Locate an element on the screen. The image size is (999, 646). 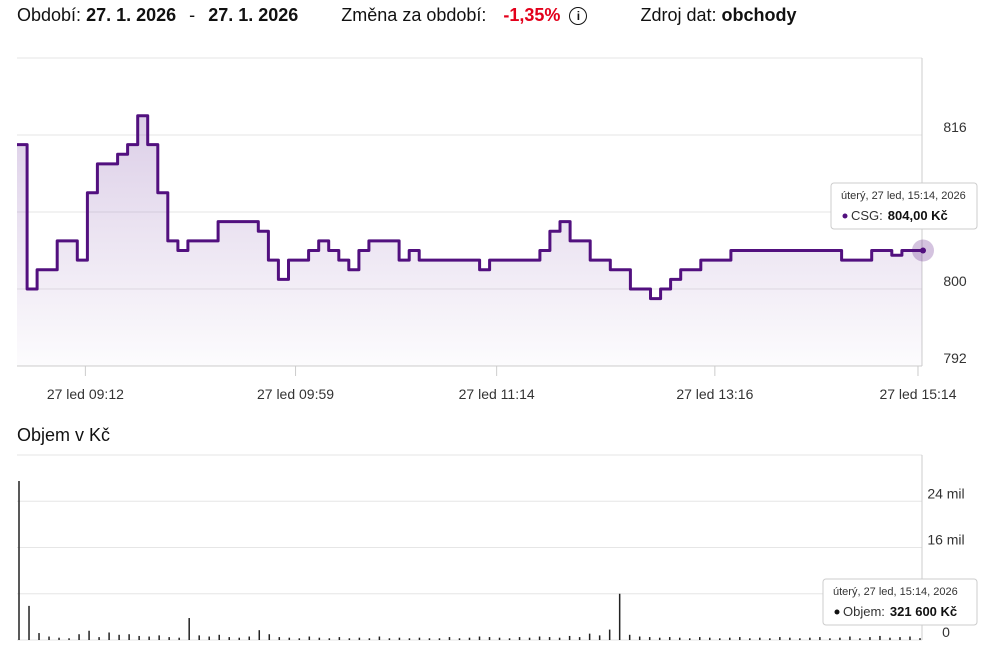
x-tick-label: 27 led 11:14 is located at coordinates (497, 394).